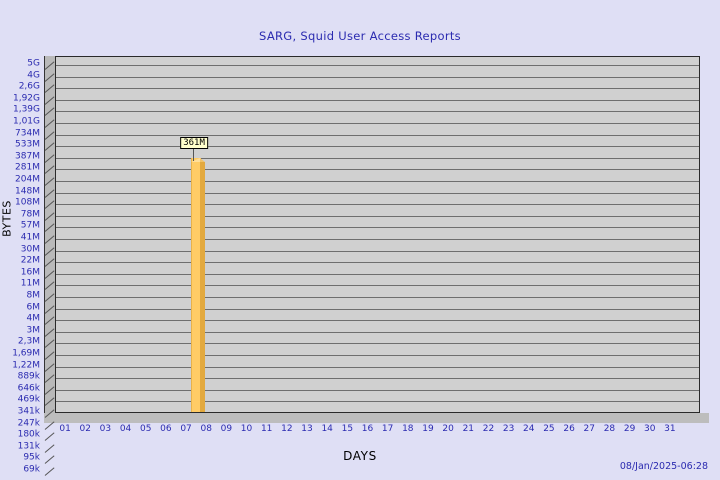 The height and width of the screenshot is (480, 720). I want to click on x-axis-tick-label: 16, so click(367, 429).